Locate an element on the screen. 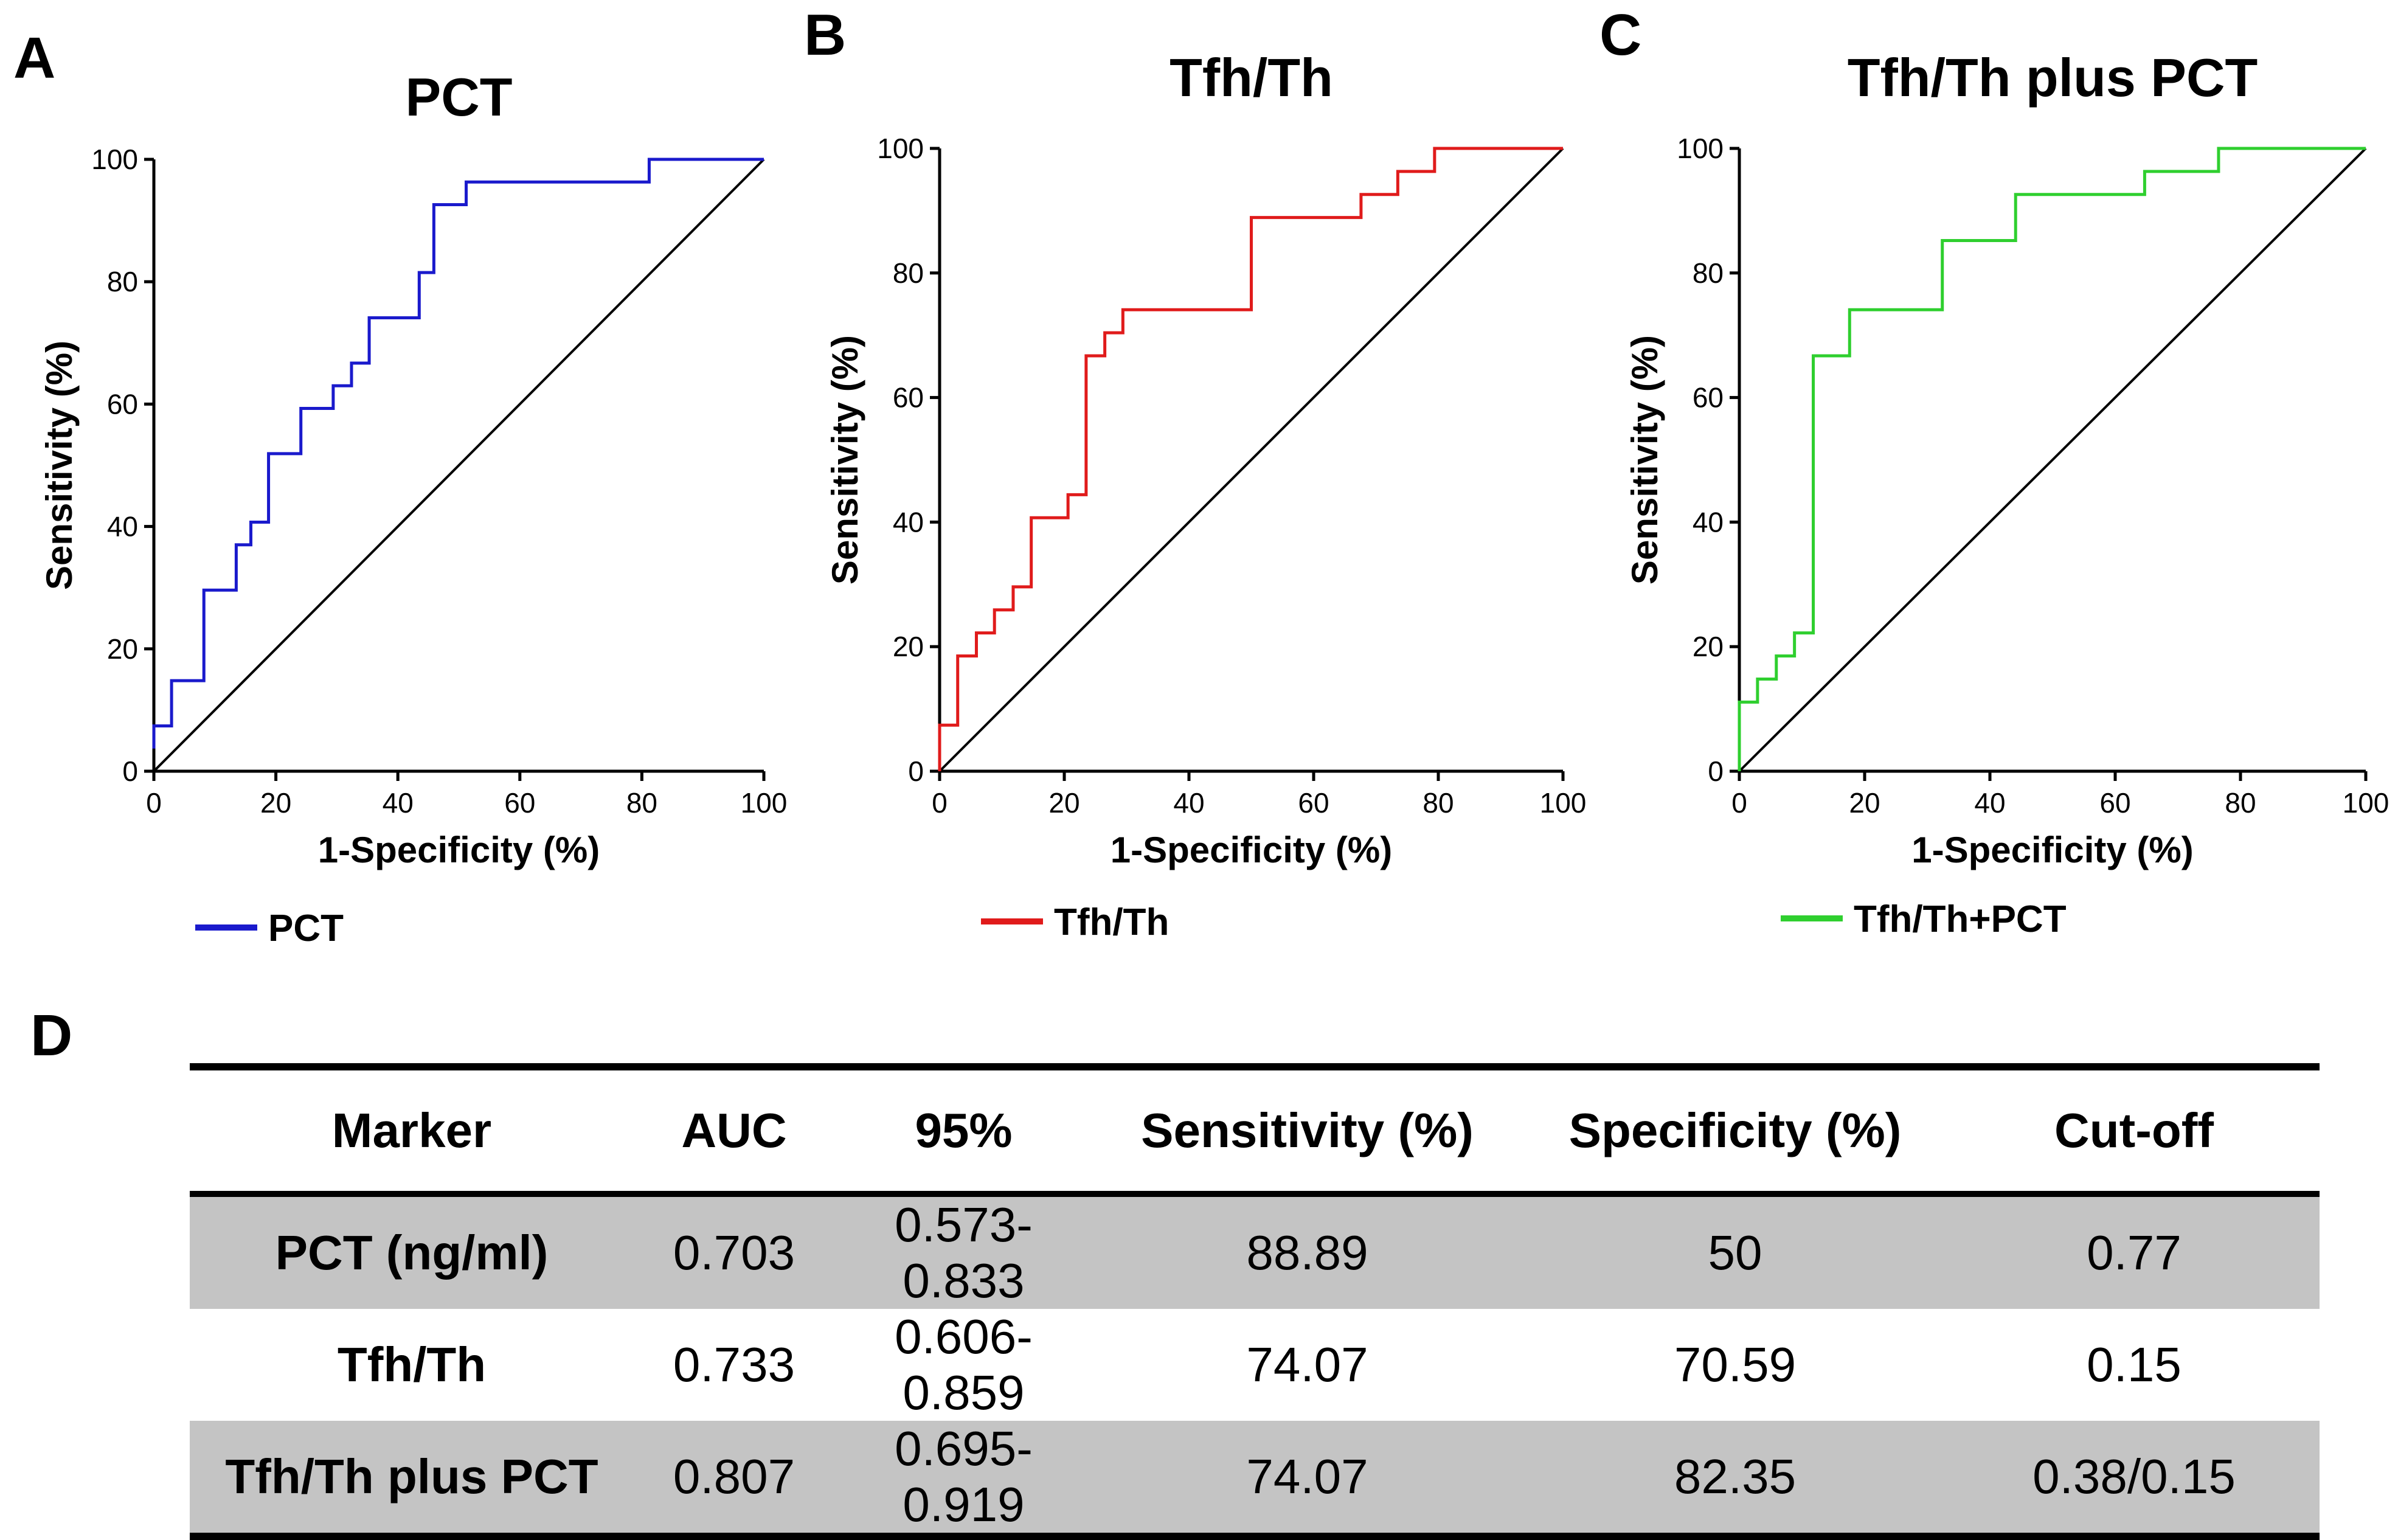 This screenshot has width=2398, height=1540. header-sensitivity: Sensitivity (%) is located at coordinates (1307, 1132).